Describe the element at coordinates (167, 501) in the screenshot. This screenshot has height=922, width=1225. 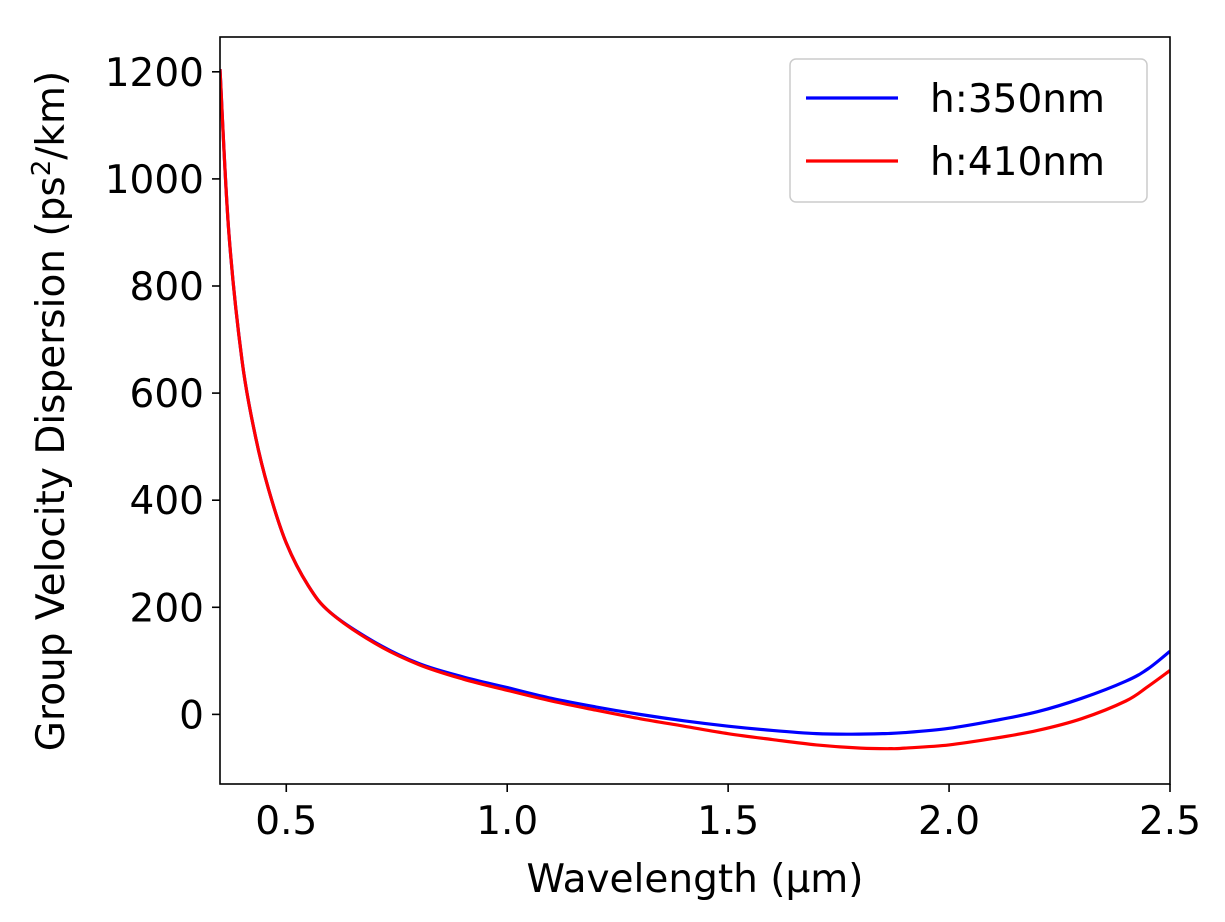
I see `y-tick-label: 400` at that location.